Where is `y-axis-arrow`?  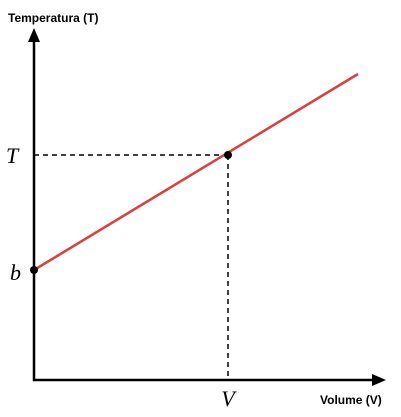 y-axis-arrow is located at coordinates (34, 35).